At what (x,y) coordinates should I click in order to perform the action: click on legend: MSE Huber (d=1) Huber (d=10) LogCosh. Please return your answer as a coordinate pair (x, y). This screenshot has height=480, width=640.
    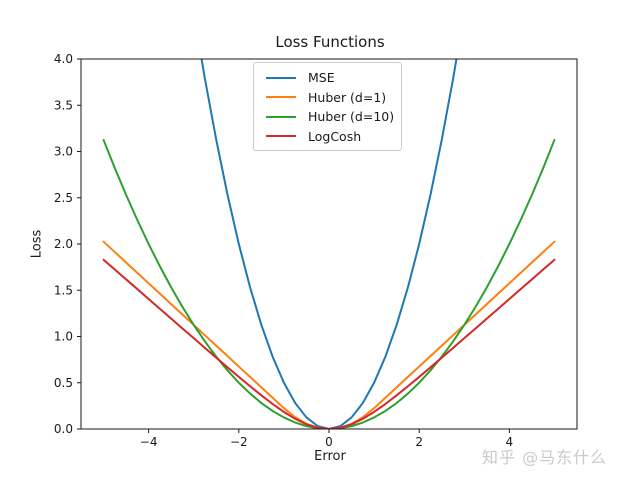
    Looking at the image, I should click on (327, 106).